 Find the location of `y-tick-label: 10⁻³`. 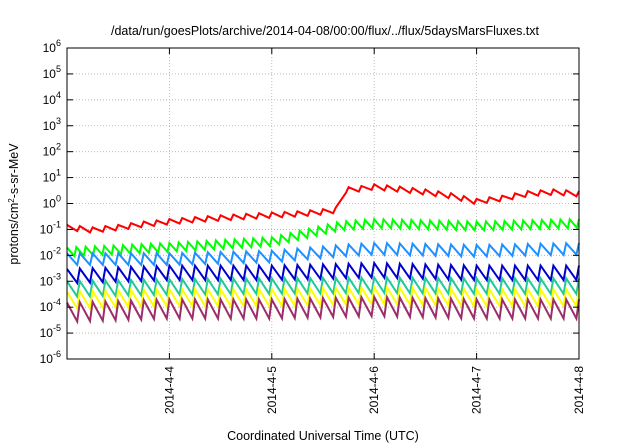

y-tick-label: 10⁻³ is located at coordinates (50, 279).